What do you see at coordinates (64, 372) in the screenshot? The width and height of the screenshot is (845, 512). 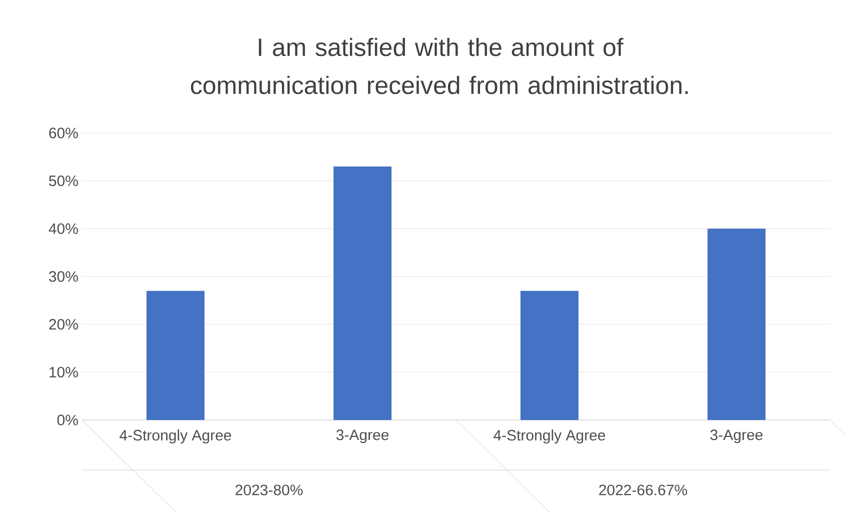 I see `y-tick-label: 10%` at bounding box center [64, 372].